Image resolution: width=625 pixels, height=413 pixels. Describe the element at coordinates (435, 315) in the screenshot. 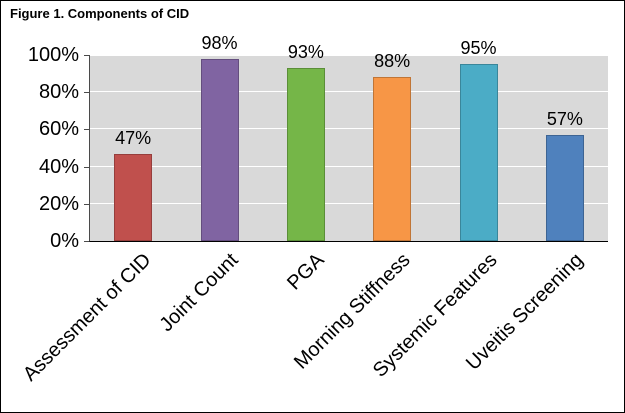

I see `x-axis-label: Systemic Features` at that location.